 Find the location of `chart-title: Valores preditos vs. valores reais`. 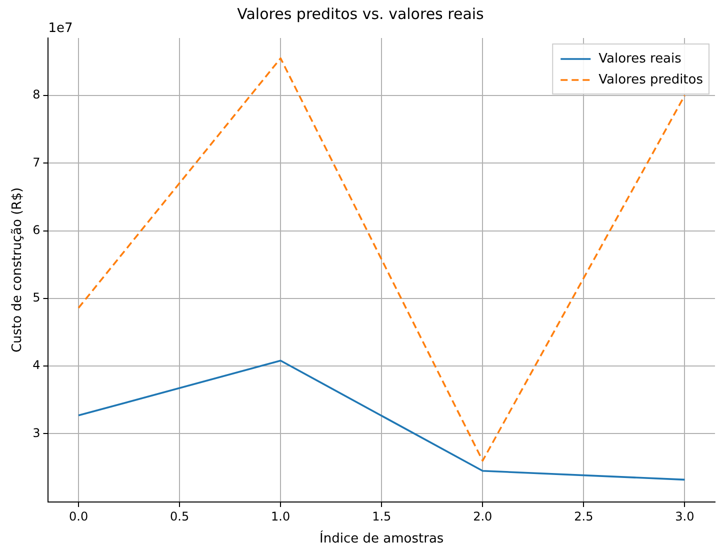

chart-title: Valores preditos vs. valores reais is located at coordinates (360, 13).